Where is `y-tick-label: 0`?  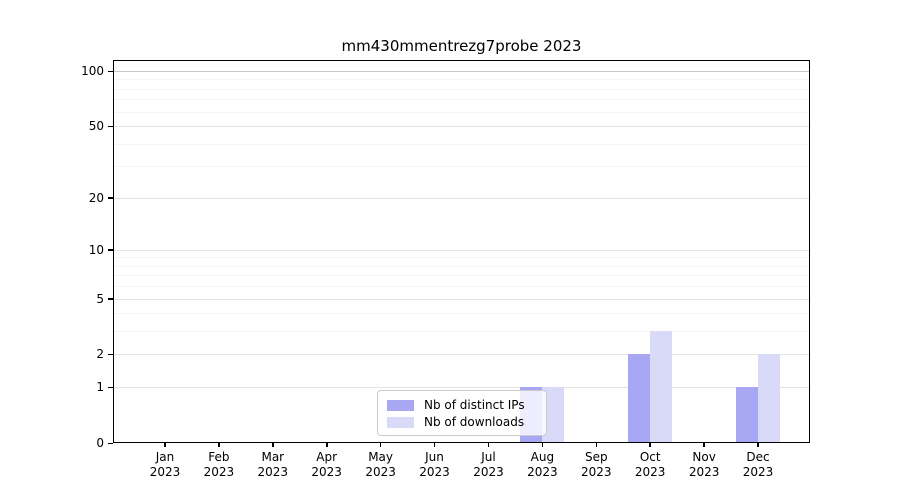
y-tick-label: 0 is located at coordinates (100, 443).